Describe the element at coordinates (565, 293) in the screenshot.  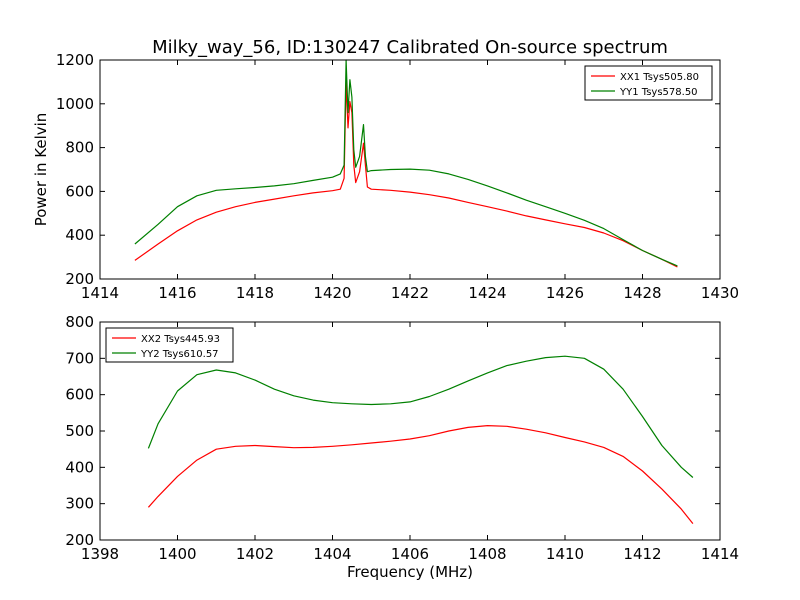
I see `x-tick-label: 1426` at that location.